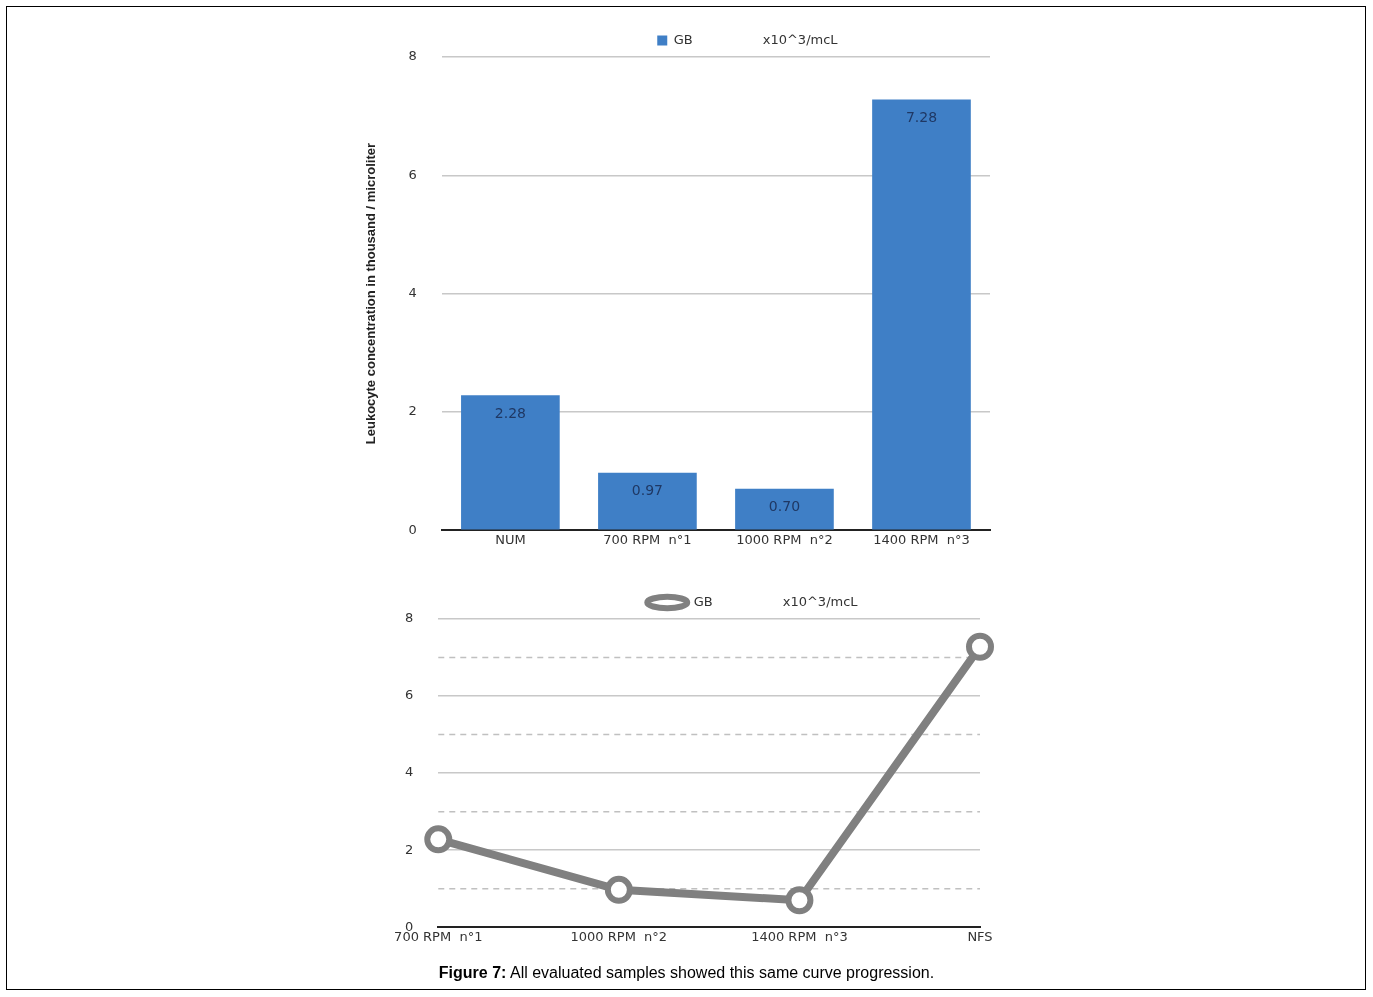 This screenshot has height=997, width=1373. What do you see at coordinates (510, 412) in the screenshot?
I see `text: 2.28` at bounding box center [510, 412].